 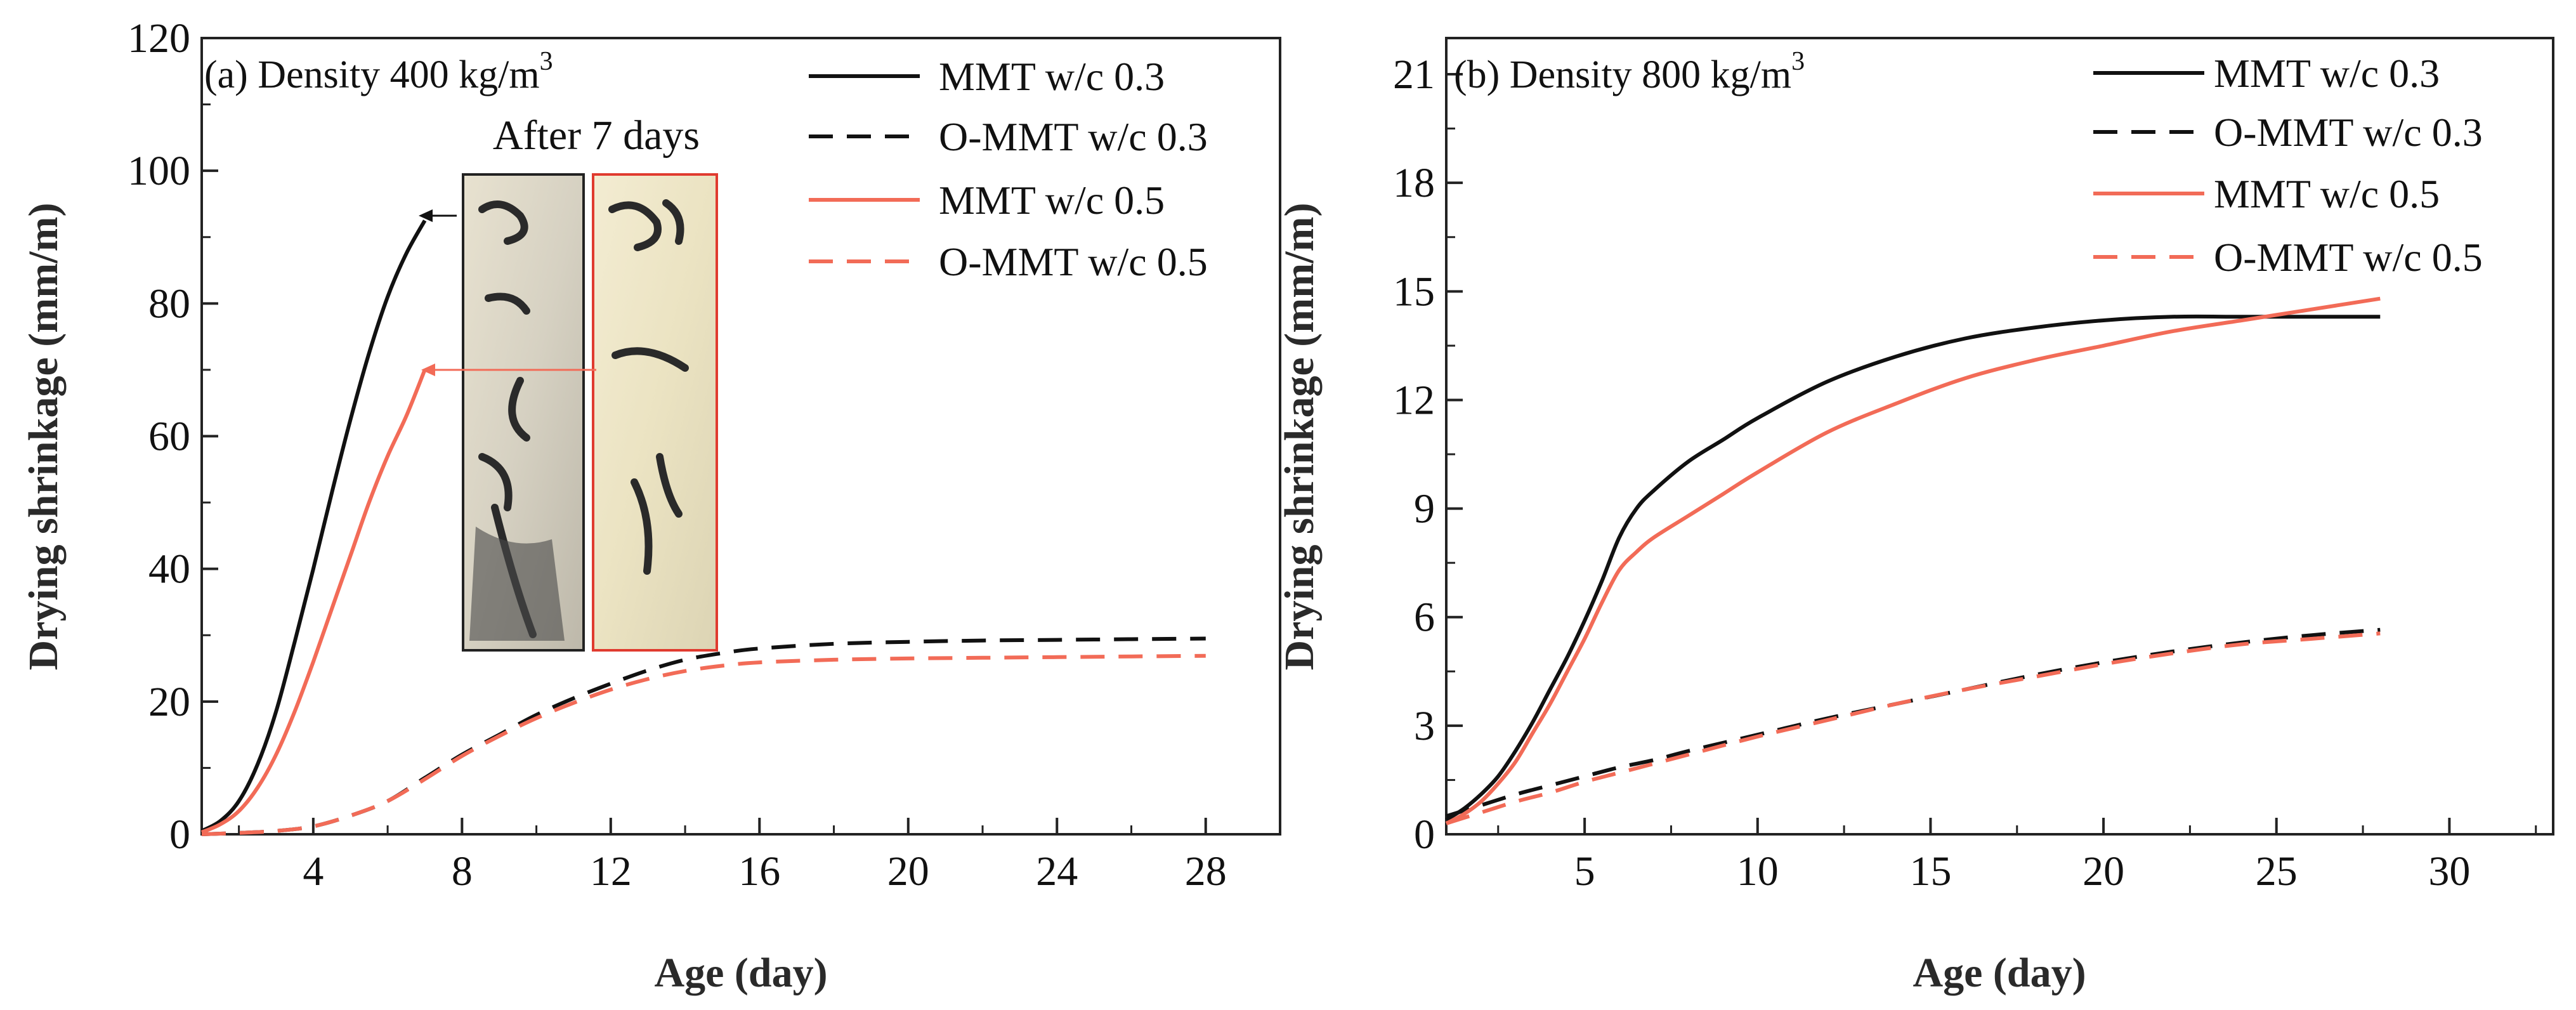 What do you see at coordinates (372, 74) in the screenshot?
I see `panel-title-a-text: (a) Density 400 kg/m` at bounding box center [372, 74].